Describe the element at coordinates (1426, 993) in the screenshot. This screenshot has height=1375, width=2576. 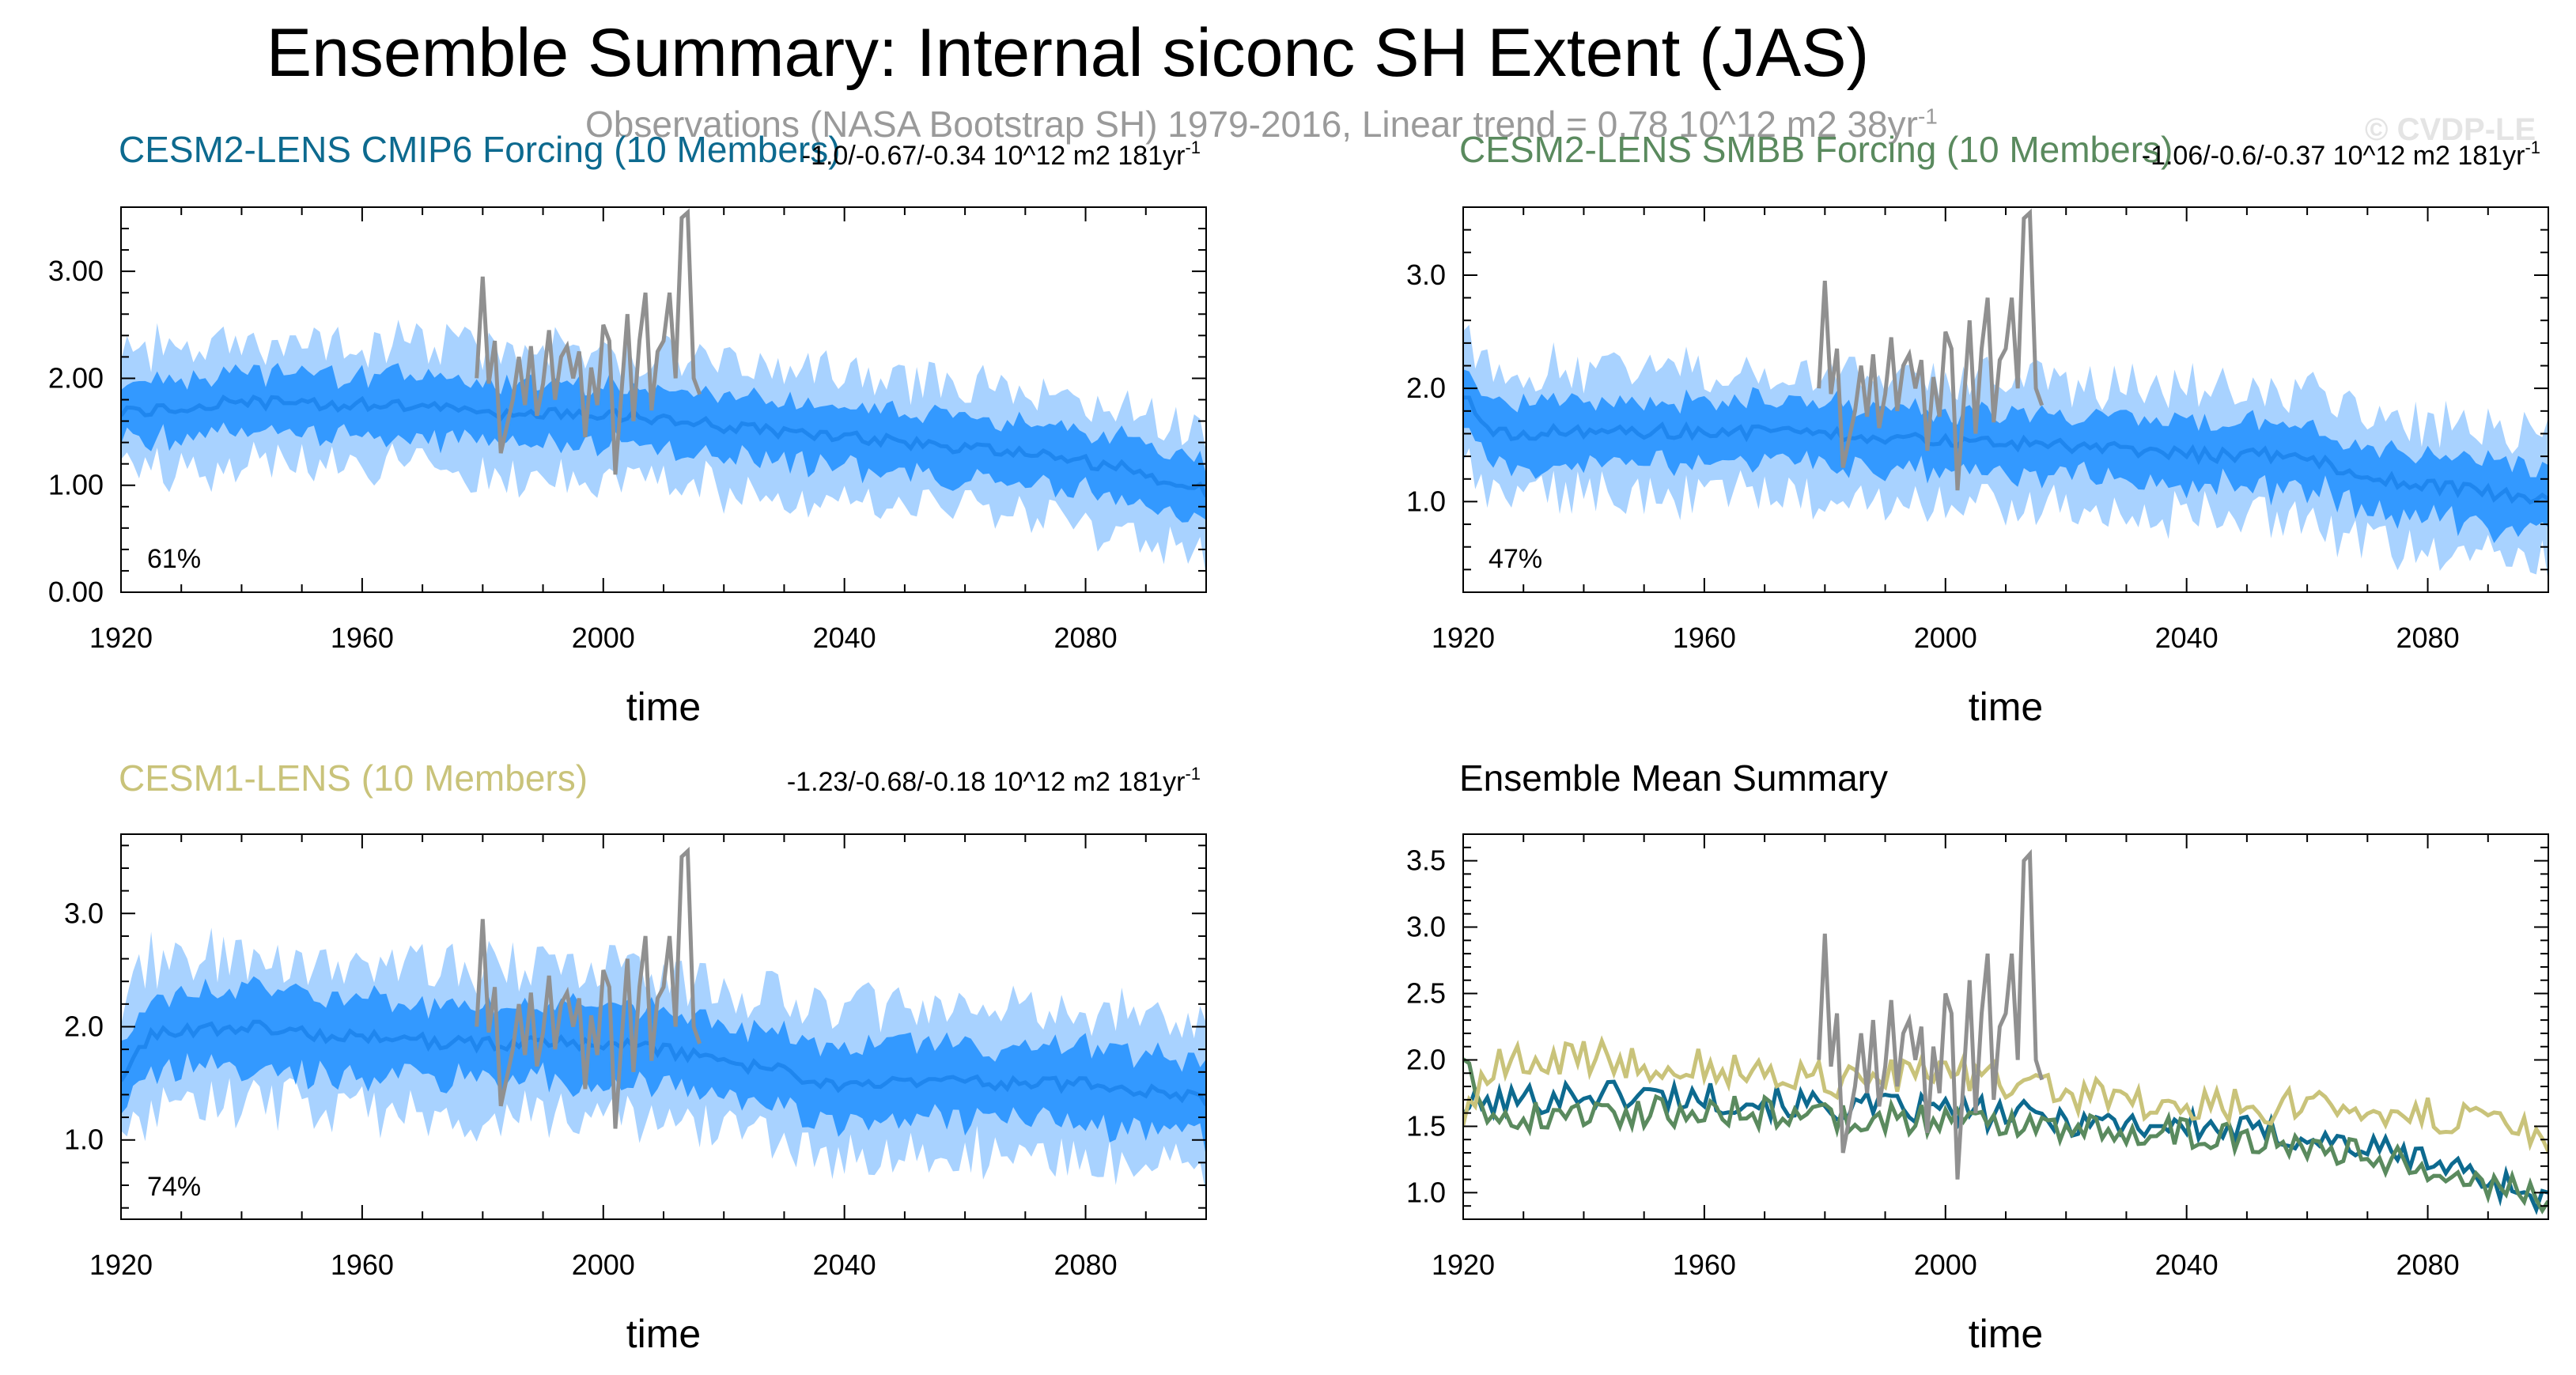
I see `y-tick-label: 2.5` at that location.